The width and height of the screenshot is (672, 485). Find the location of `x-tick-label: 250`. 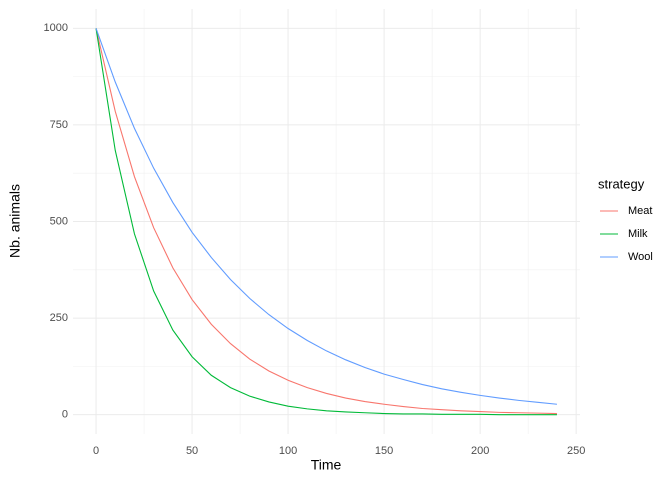

x-tick-label: 250 is located at coordinates (576, 451).